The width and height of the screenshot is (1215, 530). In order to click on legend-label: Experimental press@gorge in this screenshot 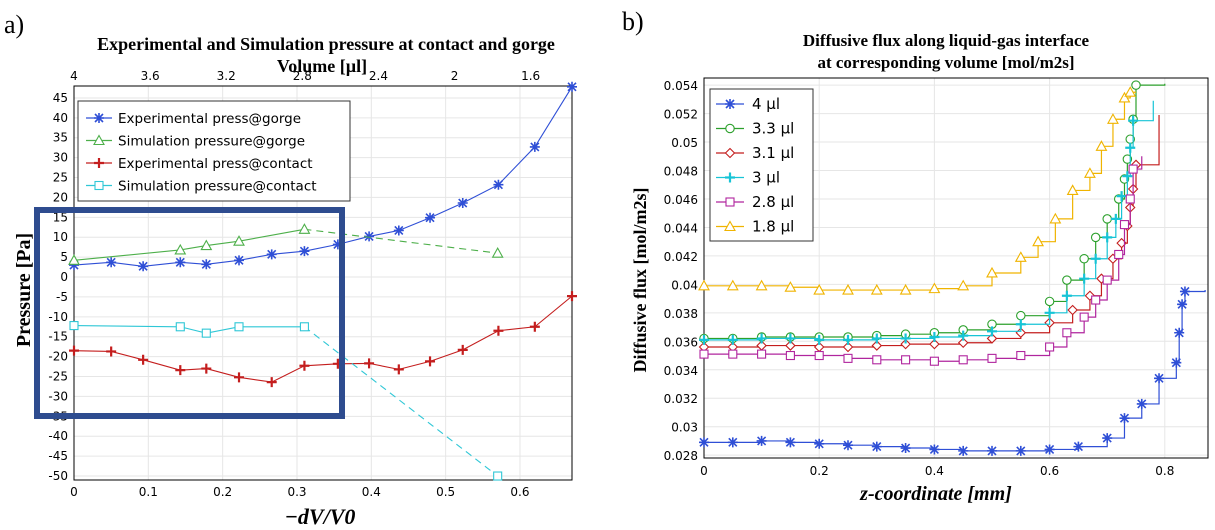, I will do `click(209, 119)`.